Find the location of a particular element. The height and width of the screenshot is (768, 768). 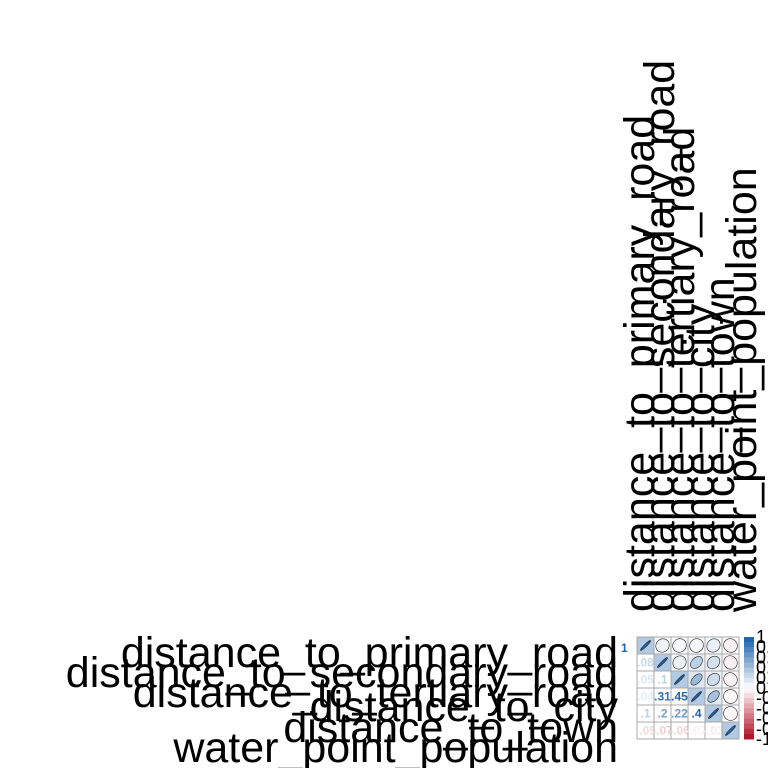

column-label: water_point_population is located at coordinates (742, 390).